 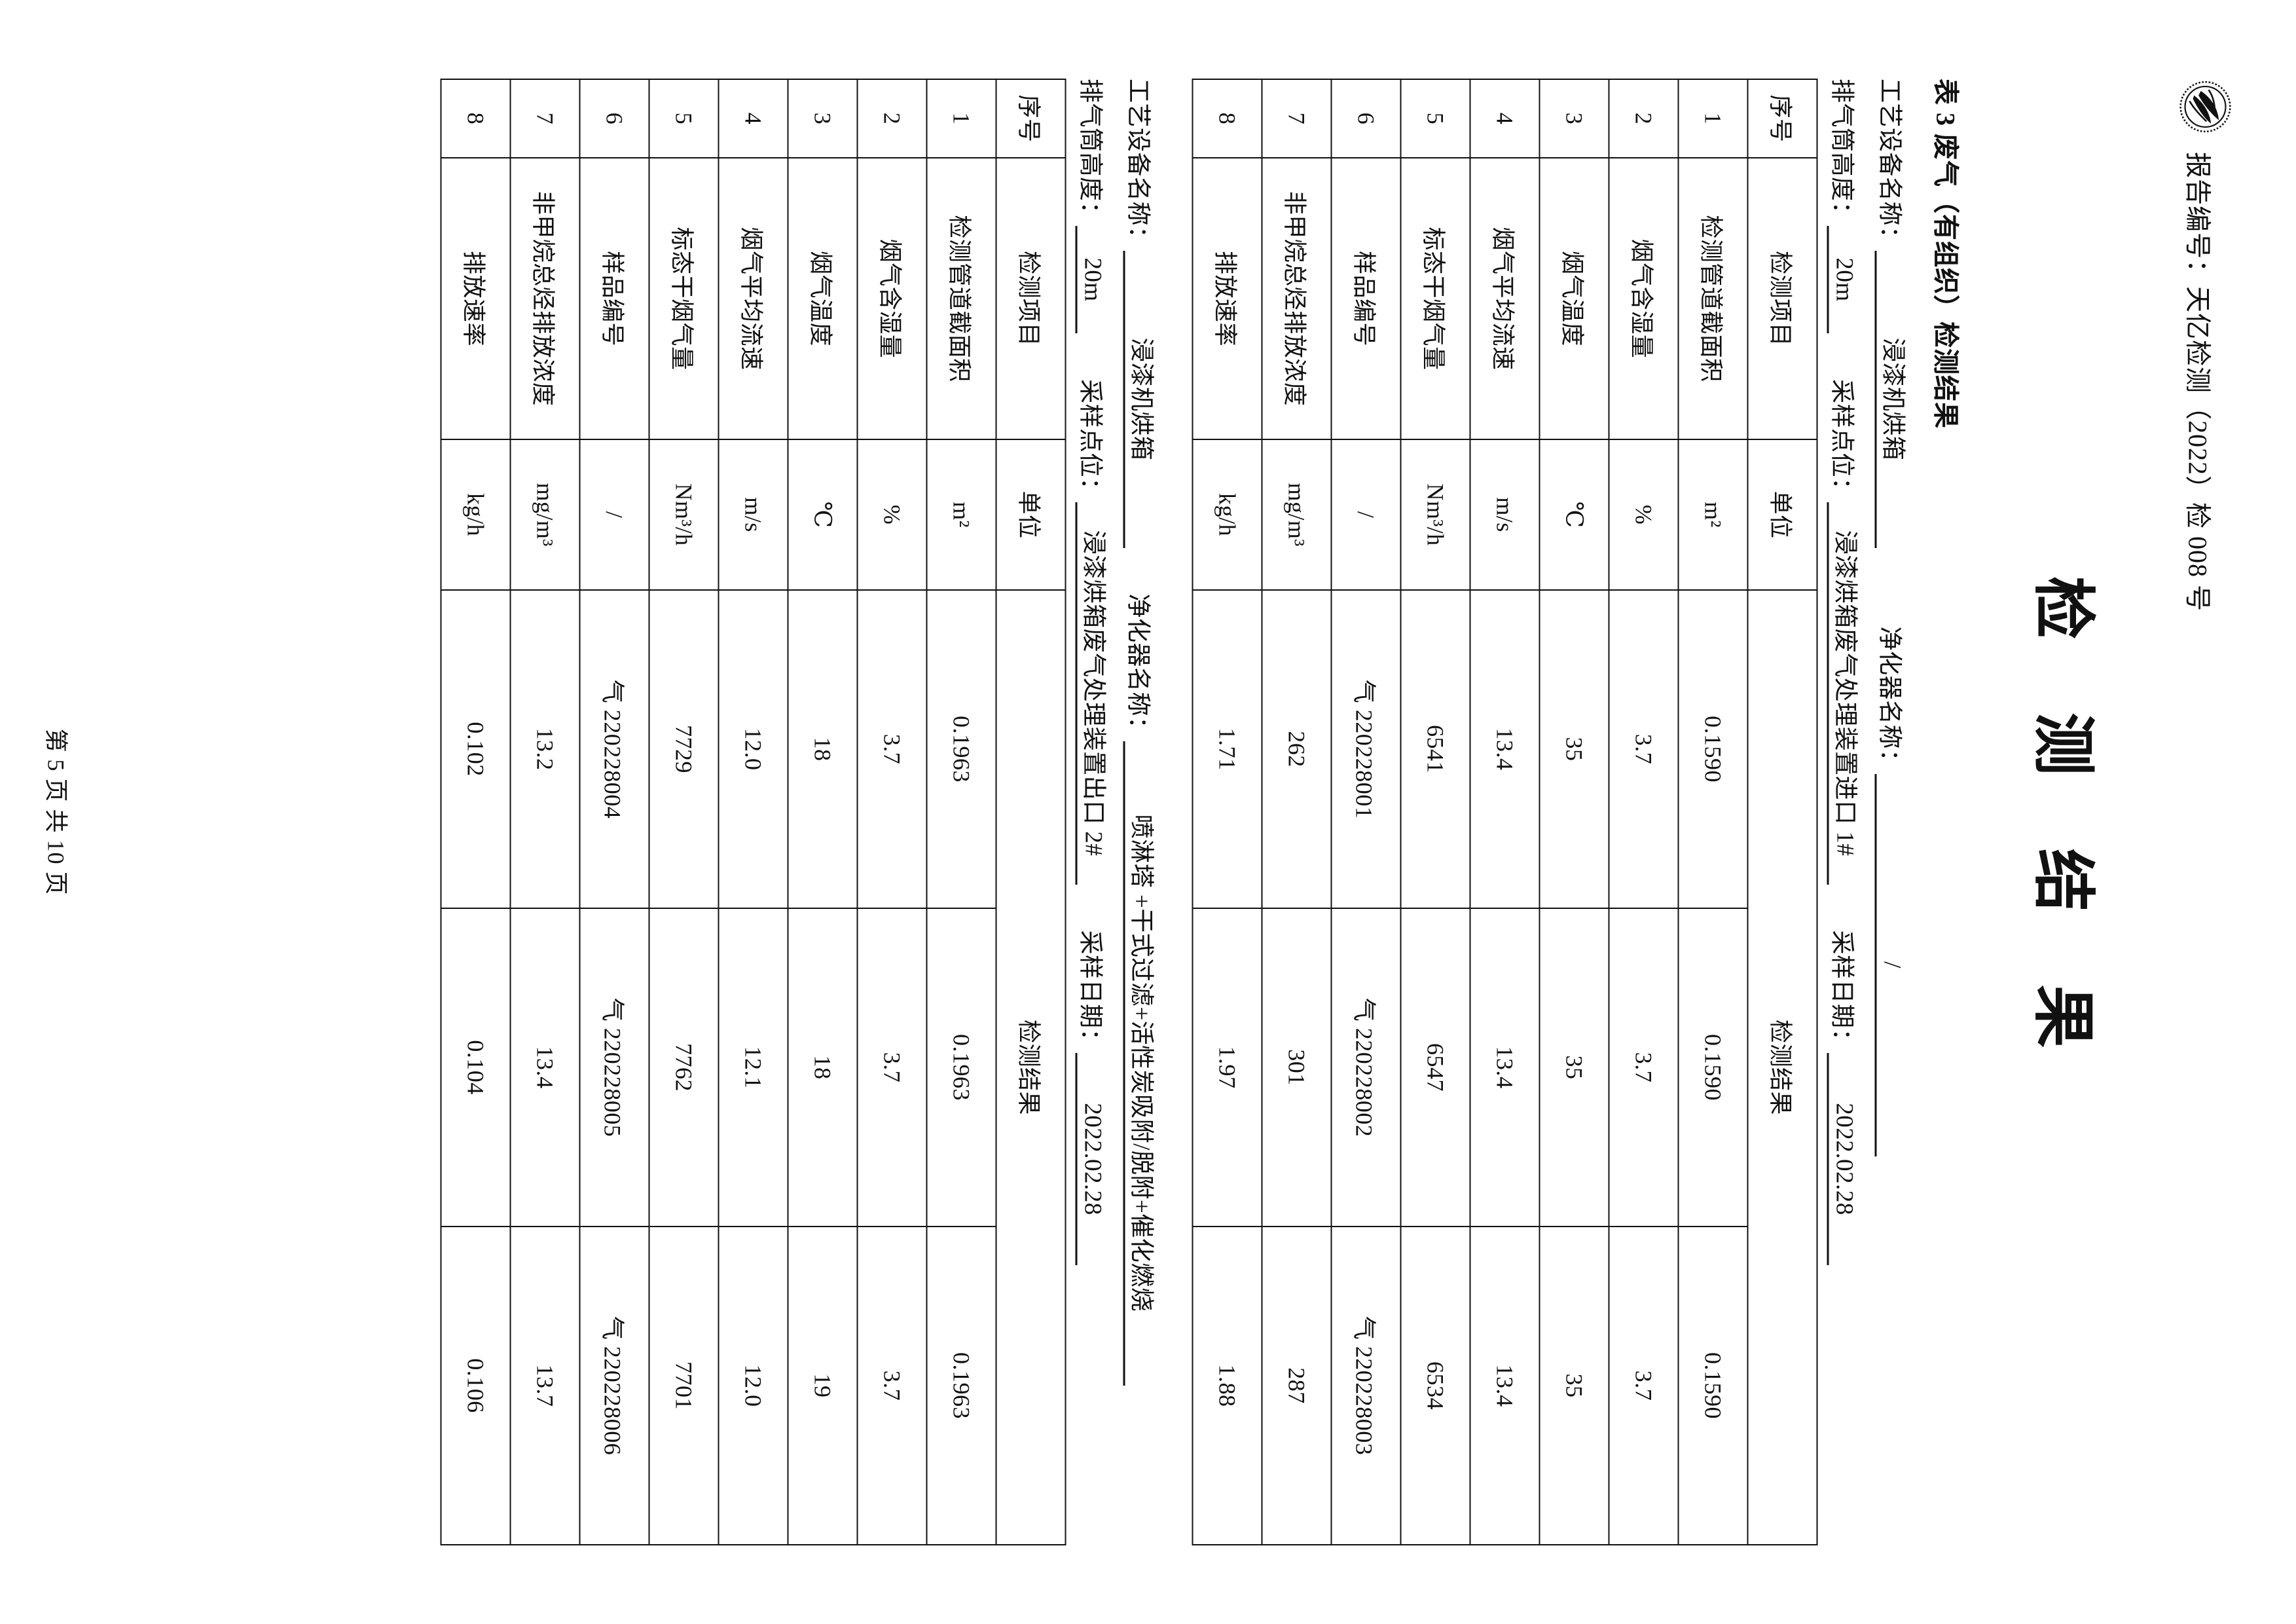 What do you see at coordinates (1842, 279) in the screenshot?
I see `stack-height-value: 20m` at bounding box center [1842, 279].